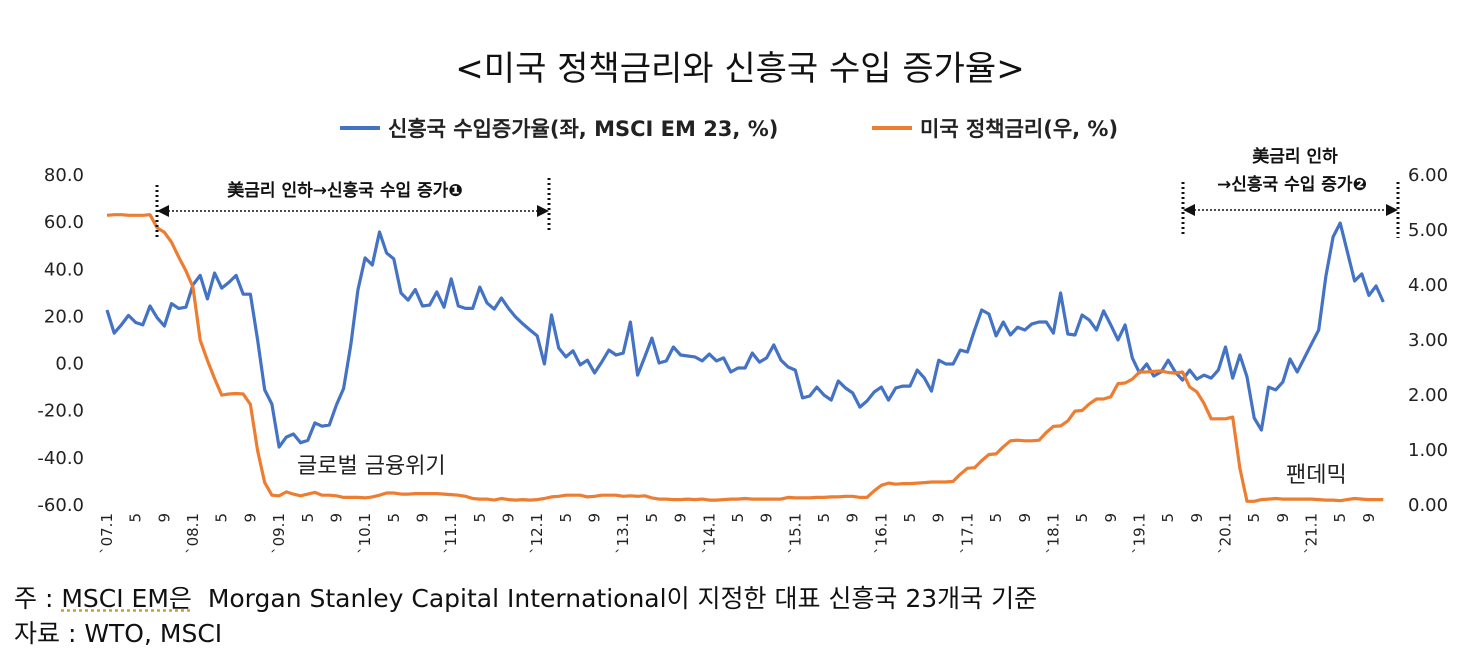 This screenshot has height=650, width=1464. Describe the element at coordinates (353, 209) in the screenshot. I see `annotation-period1` at that location.